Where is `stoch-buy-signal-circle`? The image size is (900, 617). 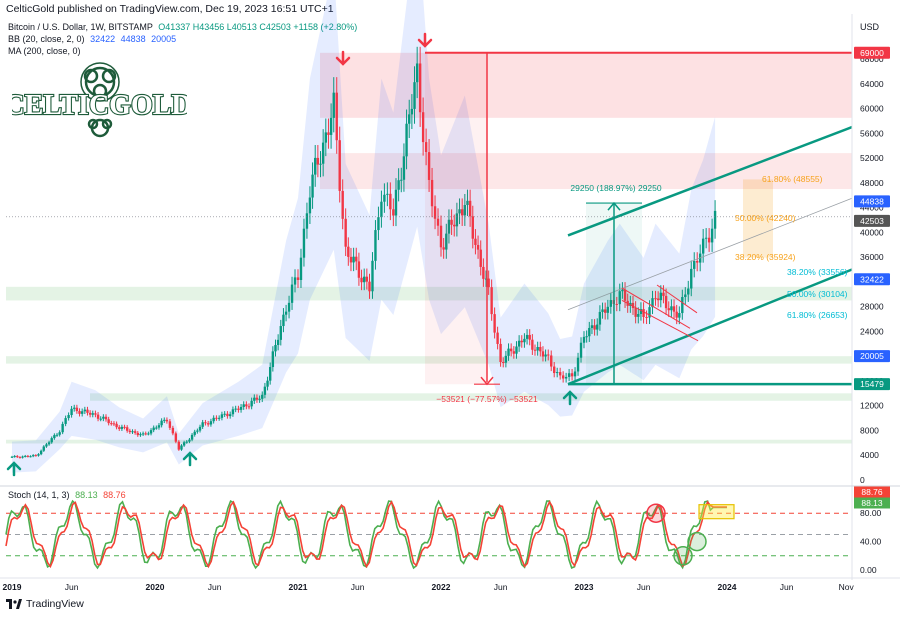 stoch-buy-signal-circle is located at coordinates (683, 556).